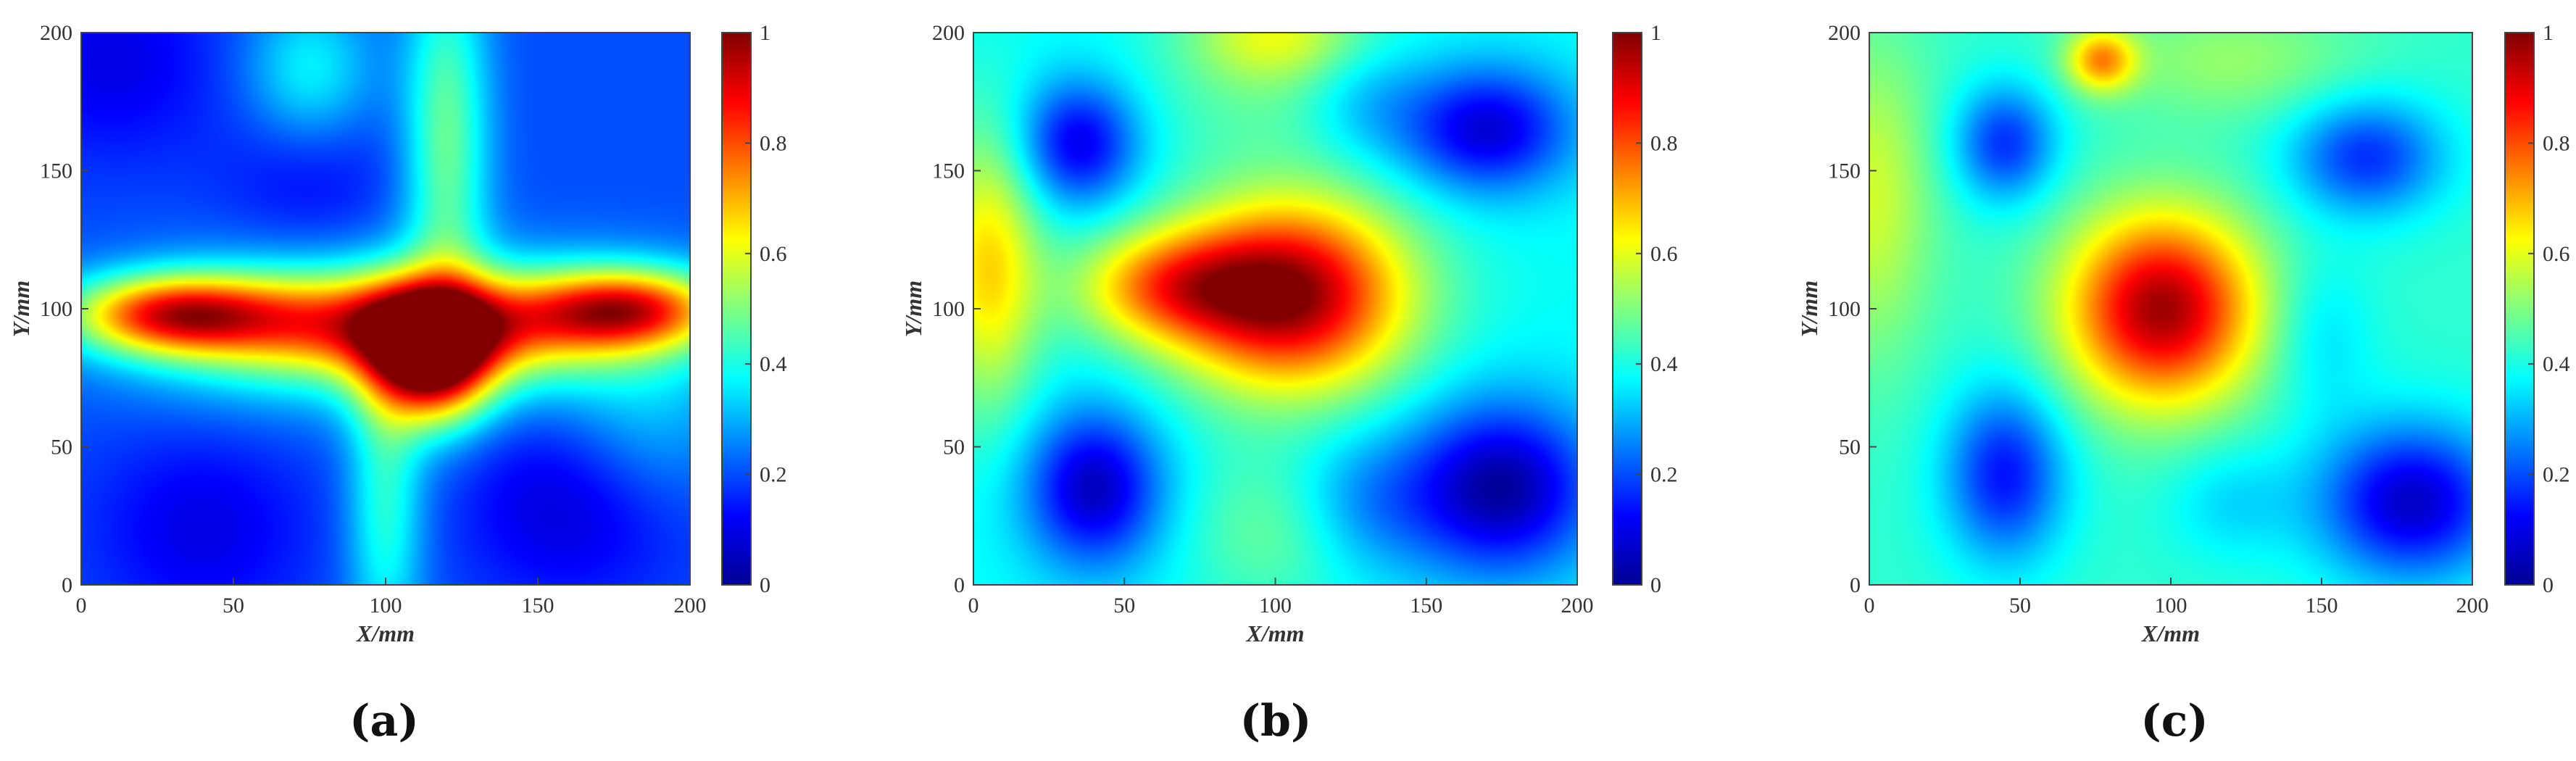  What do you see at coordinates (384, 721) in the screenshot?
I see `panel-label: (a)` at bounding box center [384, 721].